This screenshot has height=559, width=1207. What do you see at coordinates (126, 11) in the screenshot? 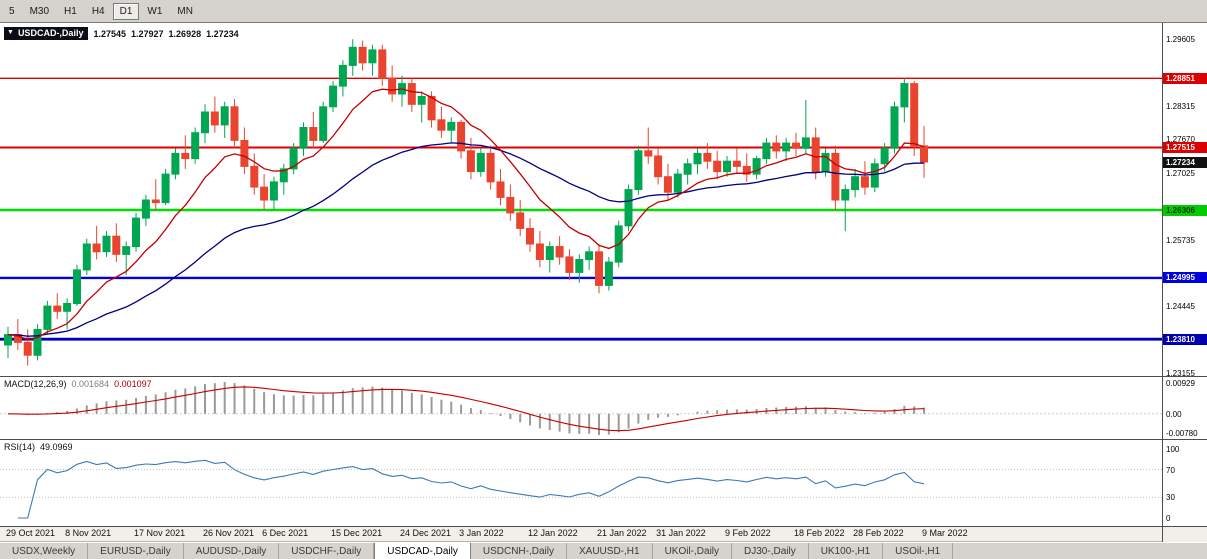
I see `timeframe-button-d1: D1` at bounding box center [126, 11].